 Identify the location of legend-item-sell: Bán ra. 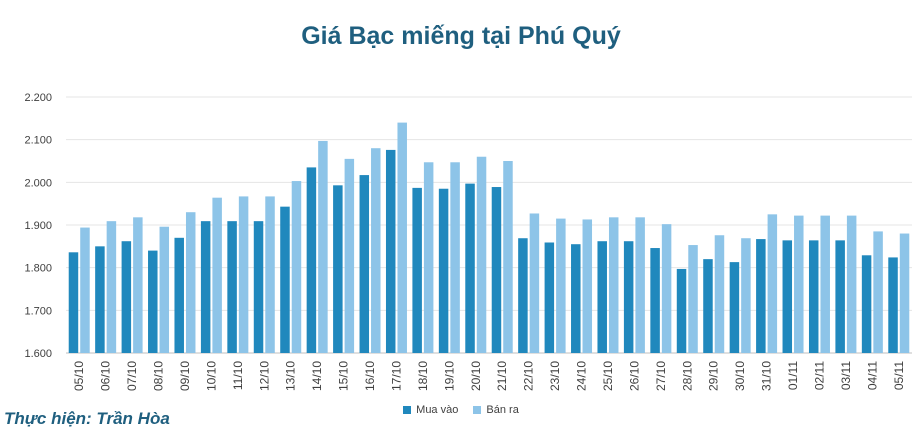
(496, 410).